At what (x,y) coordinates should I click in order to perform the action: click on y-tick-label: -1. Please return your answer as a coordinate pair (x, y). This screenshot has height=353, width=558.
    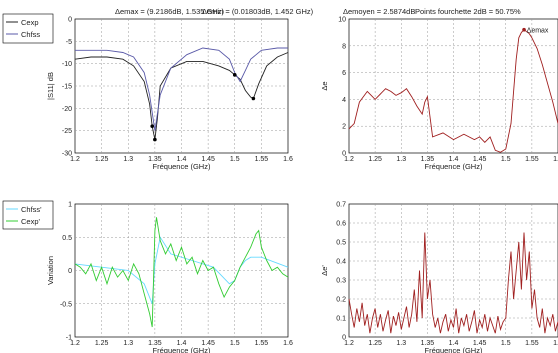
    Looking at the image, I should click on (69, 338).